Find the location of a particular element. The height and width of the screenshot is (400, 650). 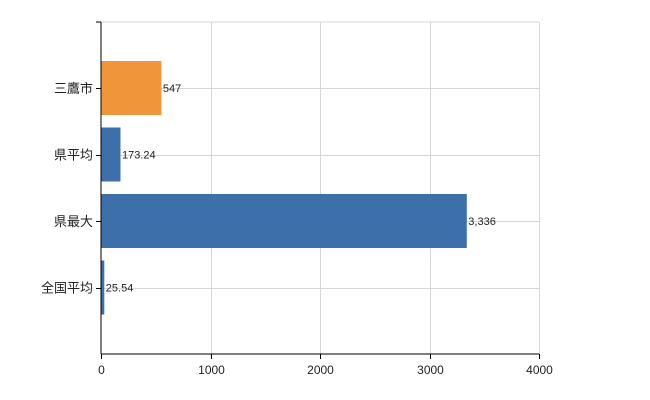

data-label: 547 is located at coordinates (172, 89).